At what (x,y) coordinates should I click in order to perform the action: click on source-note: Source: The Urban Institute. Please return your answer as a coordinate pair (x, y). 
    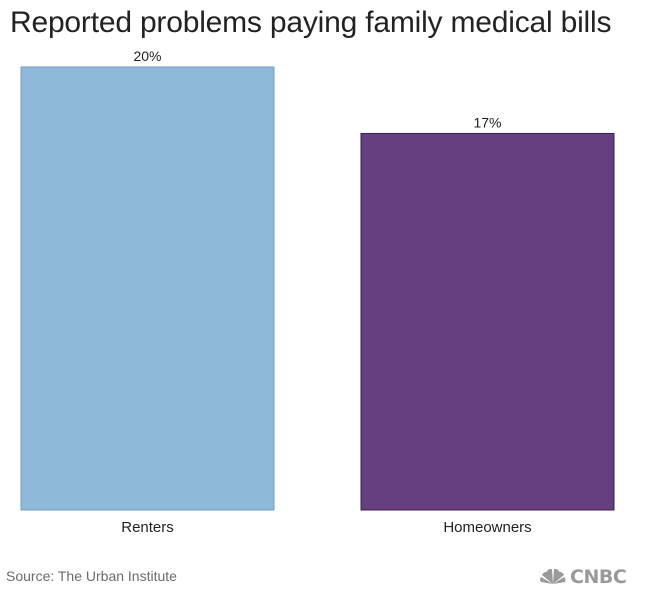
    Looking at the image, I should click on (91, 576).